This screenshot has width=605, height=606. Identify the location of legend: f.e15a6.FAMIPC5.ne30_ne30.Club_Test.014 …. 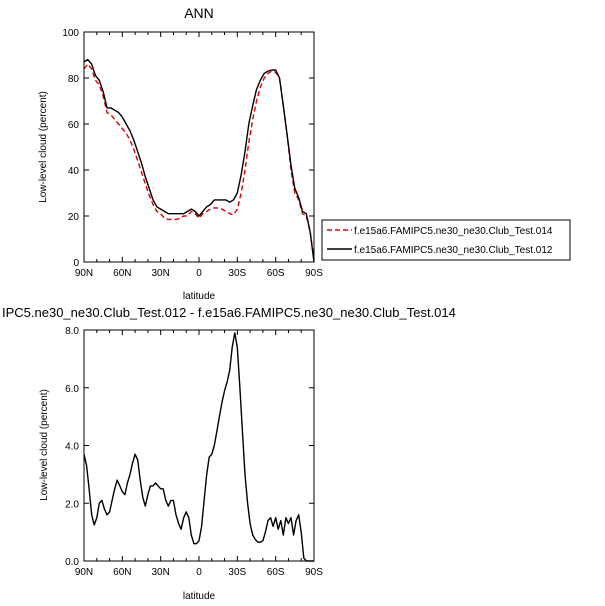
(446, 240).